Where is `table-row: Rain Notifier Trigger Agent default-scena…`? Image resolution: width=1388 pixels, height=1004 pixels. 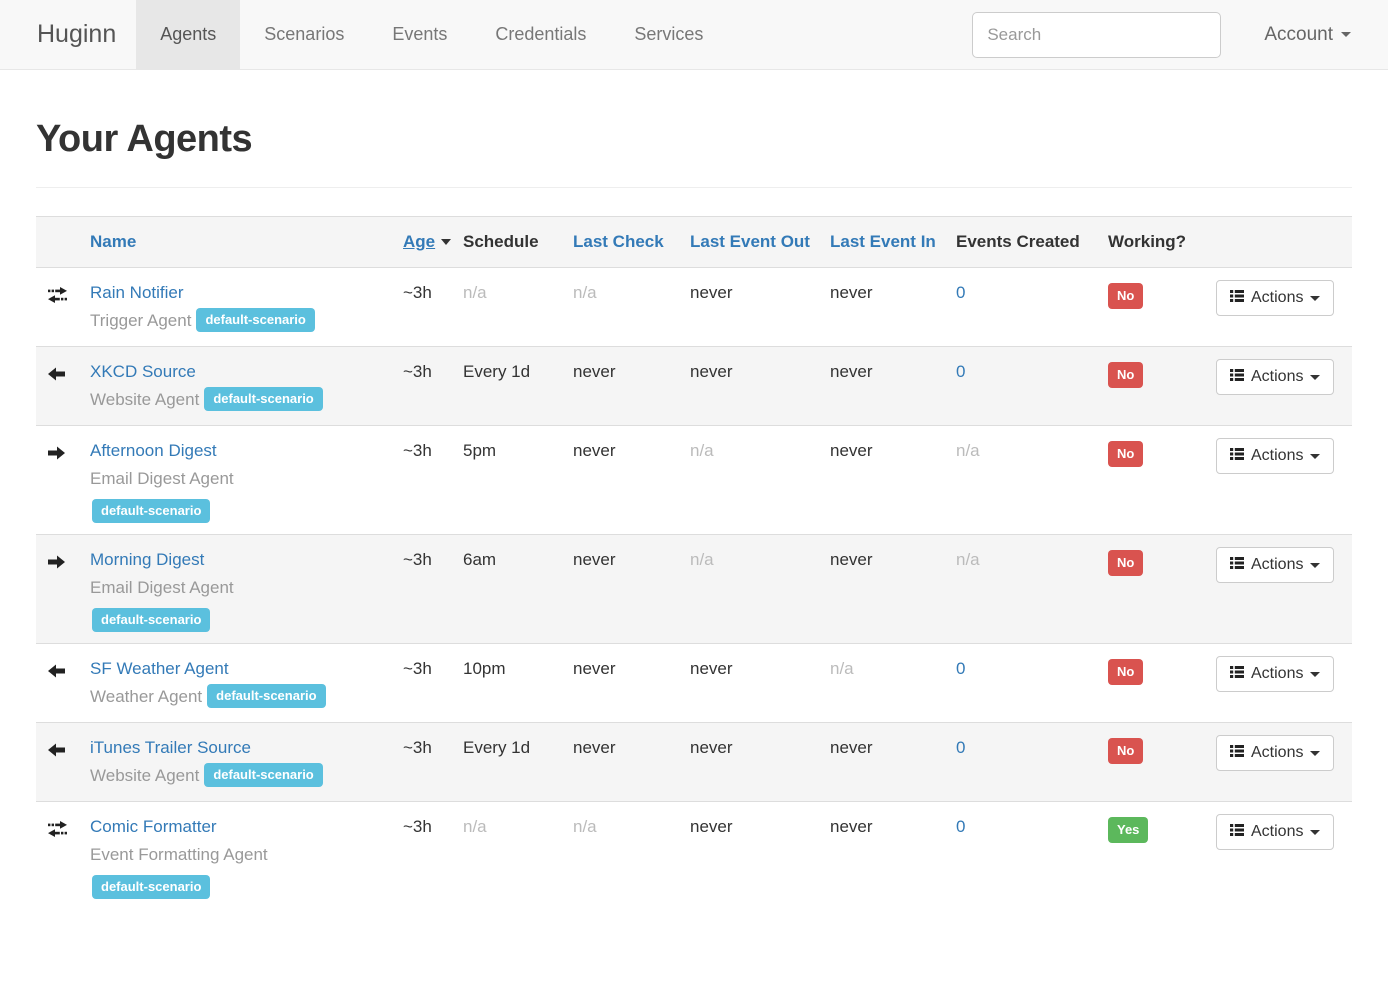 table-row: Rain Notifier Trigger Agent default-scena… is located at coordinates (694, 307).